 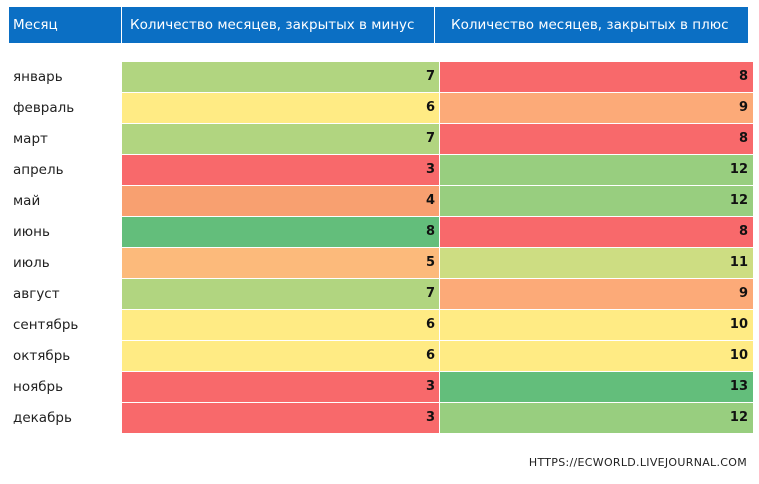 I want to click on month-label: декабрь, so click(x=42, y=418).